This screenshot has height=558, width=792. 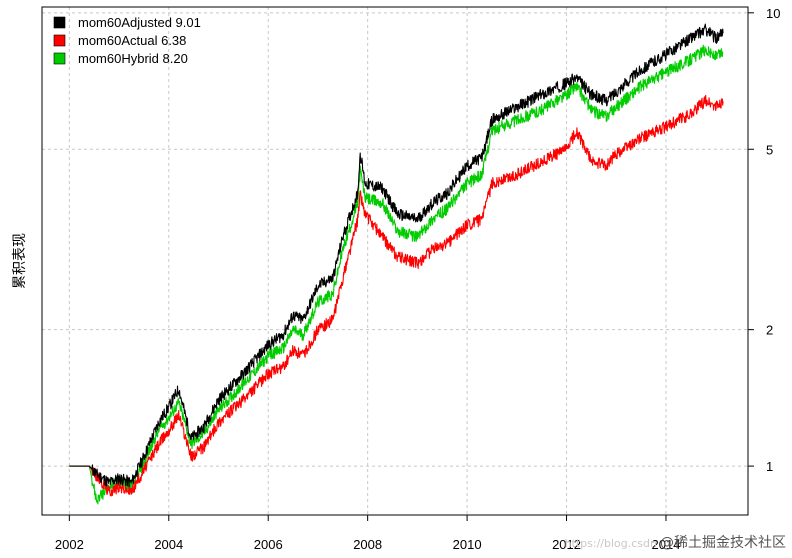 What do you see at coordinates (132, 40) in the screenshot?
I see `legend-label: mom60Actual 6.38` at bounding box center [132, 40].